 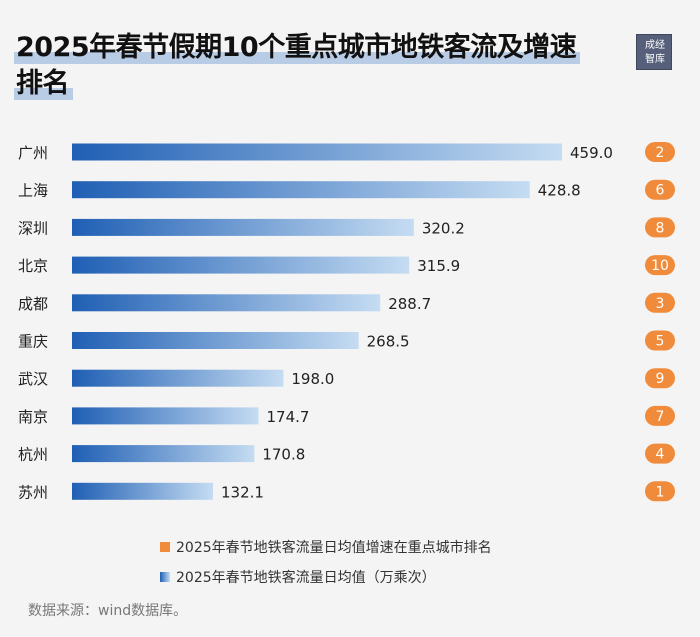 I want to click on rank-label: 10, so click(x=660, y=266).